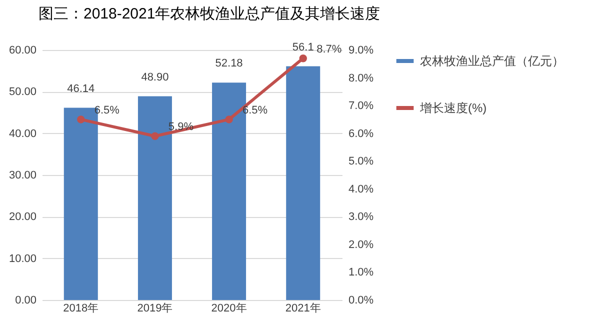  What do you see at coordinates (329, 49) in the screenshot?
I see `data-label: 8.7%` at bounding box center [329, 49].